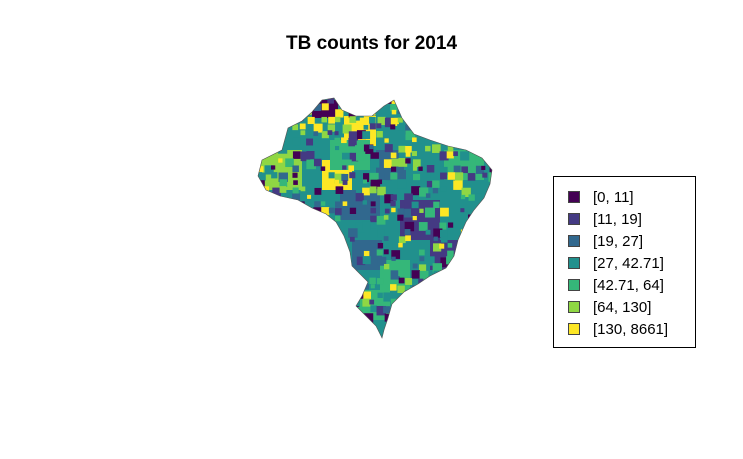  I want to click on legend-label: [64, 130], so click(622, 307).